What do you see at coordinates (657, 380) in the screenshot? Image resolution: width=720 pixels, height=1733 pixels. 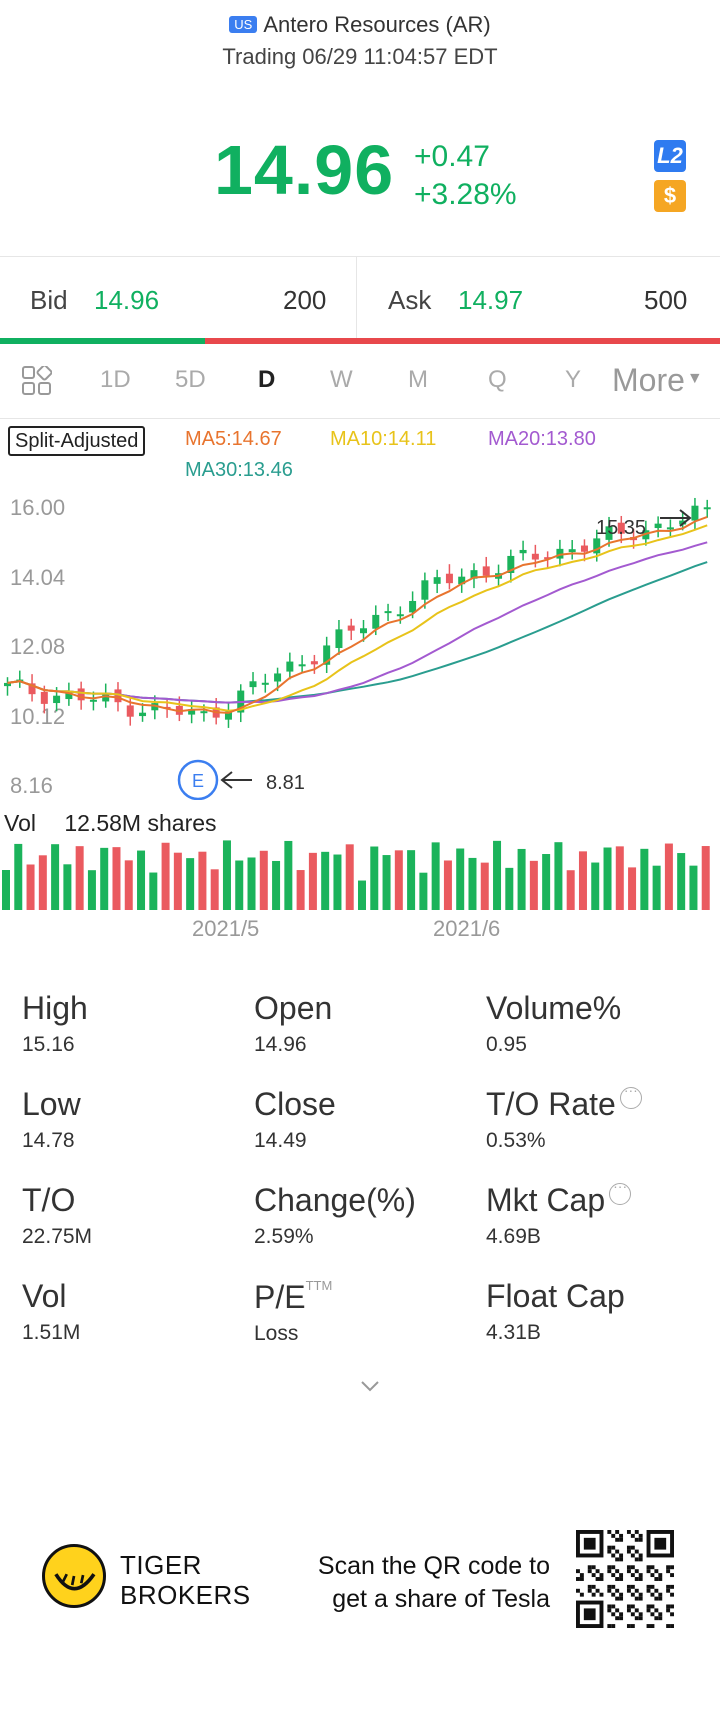 I see `tab-more: More ▼` at bounding box center [657, 380].